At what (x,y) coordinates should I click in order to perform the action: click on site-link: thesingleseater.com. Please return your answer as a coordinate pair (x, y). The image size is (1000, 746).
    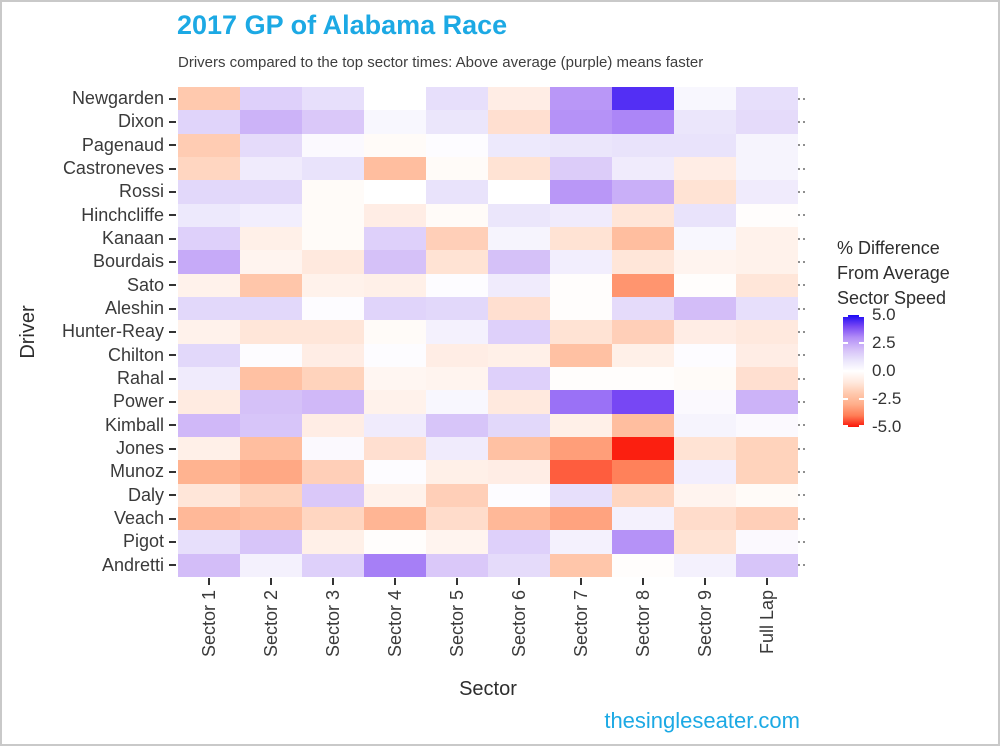
    Looking at the image, I should click on (702, 720).